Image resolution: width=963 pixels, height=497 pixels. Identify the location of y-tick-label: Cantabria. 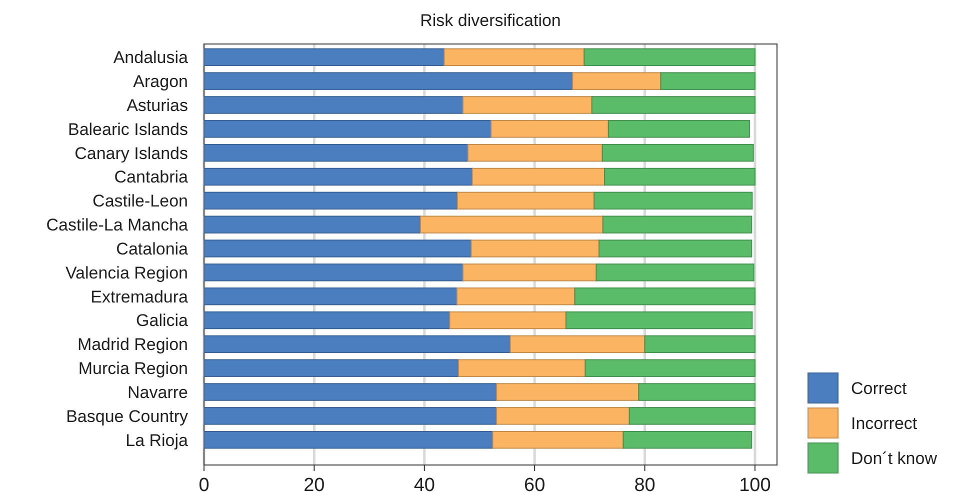
(151, 177).